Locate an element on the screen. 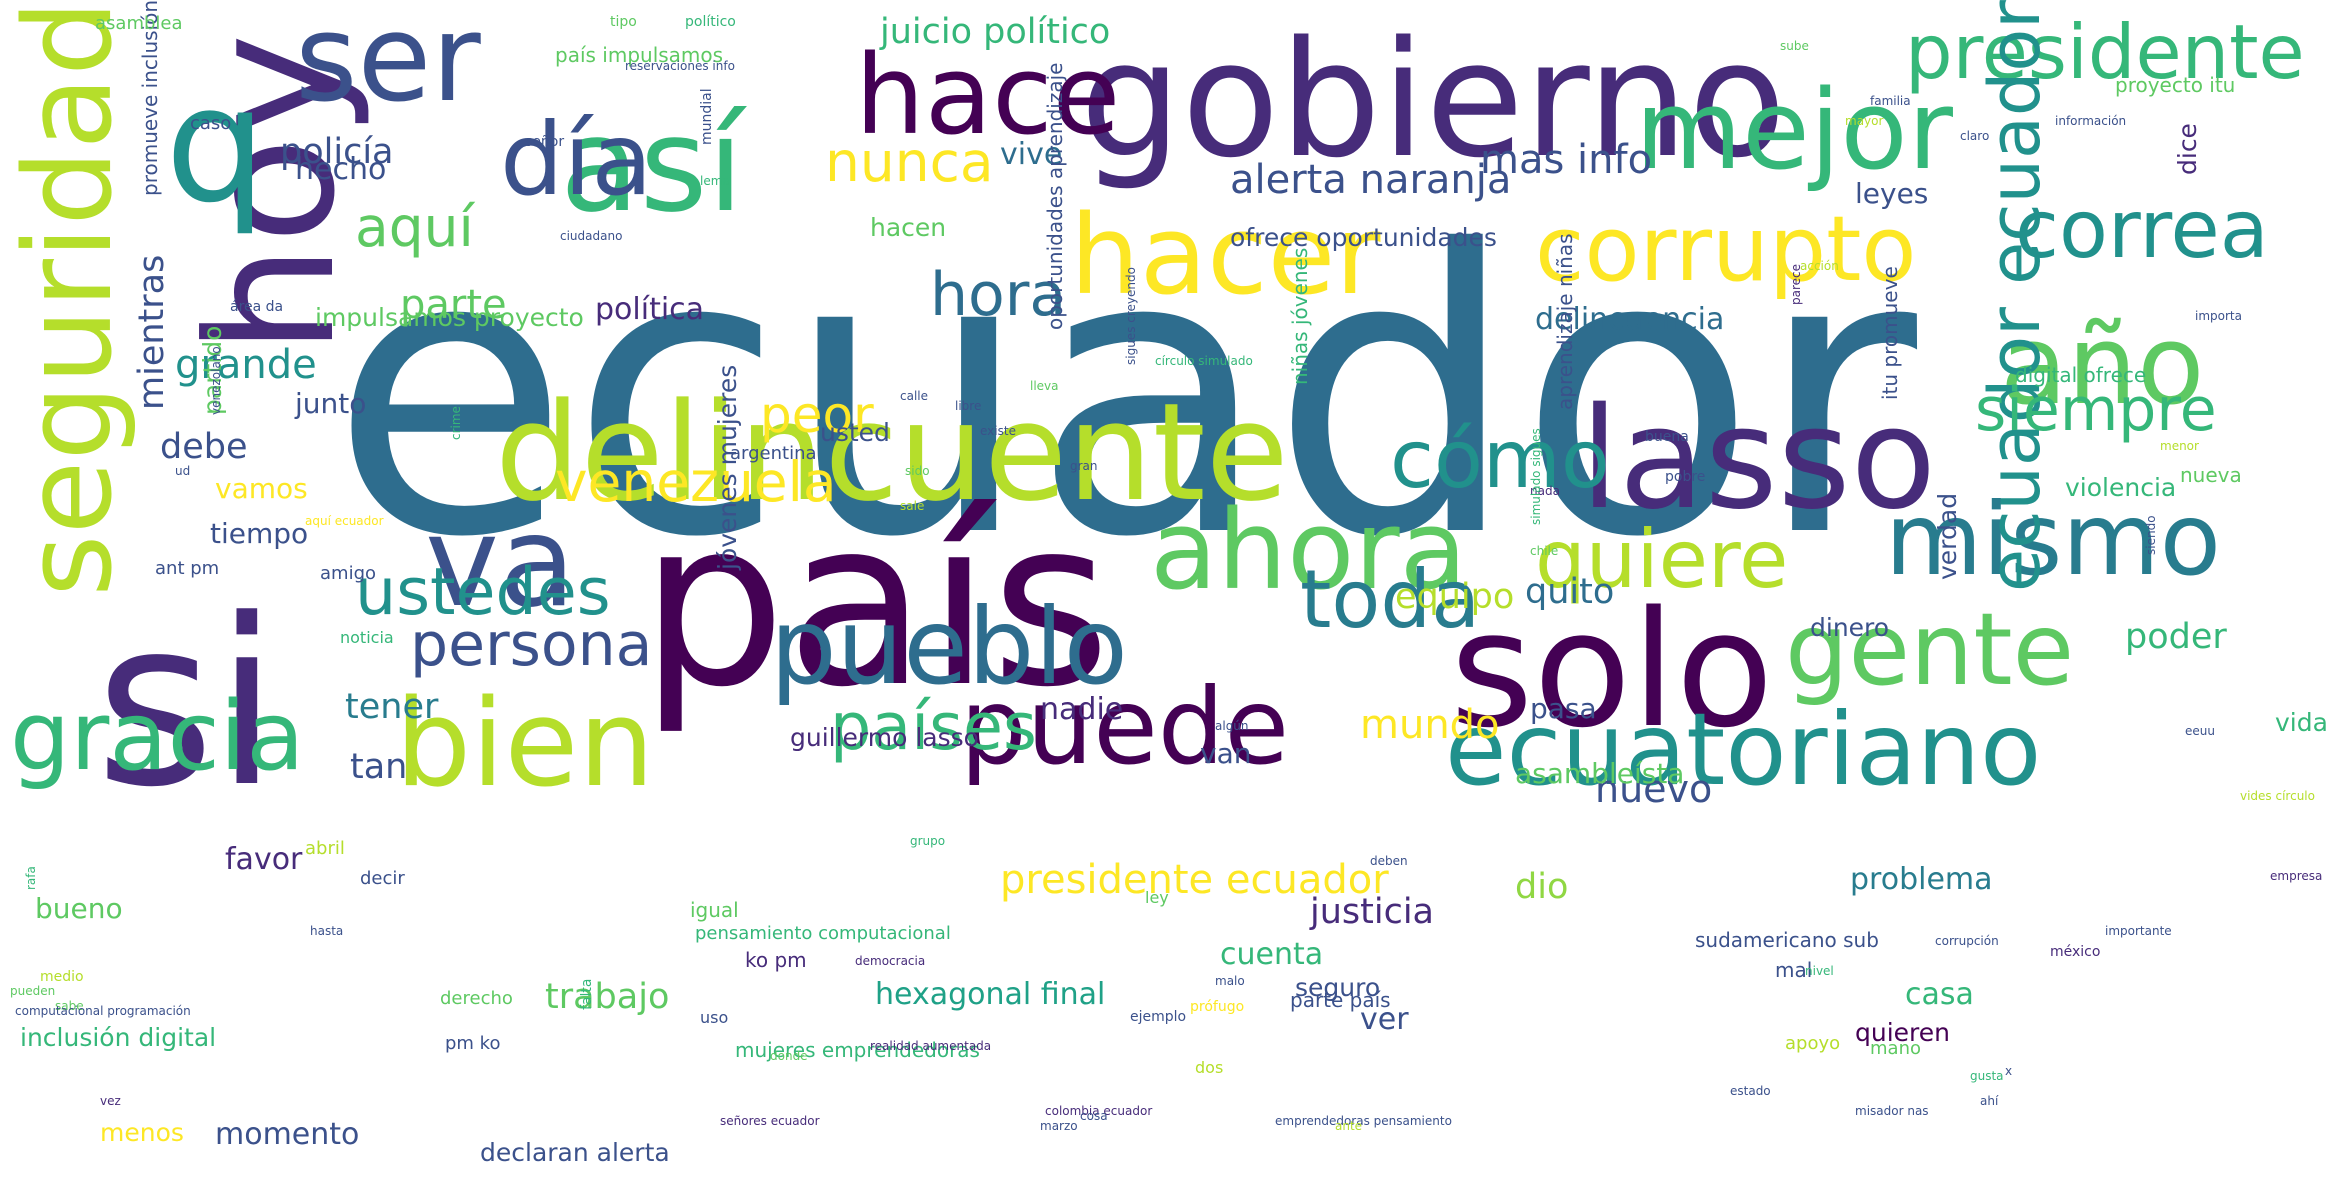 Image resolution: width=2345 pixels, height=1182 pixels. word: pueden is located at coordinates (33, 991).